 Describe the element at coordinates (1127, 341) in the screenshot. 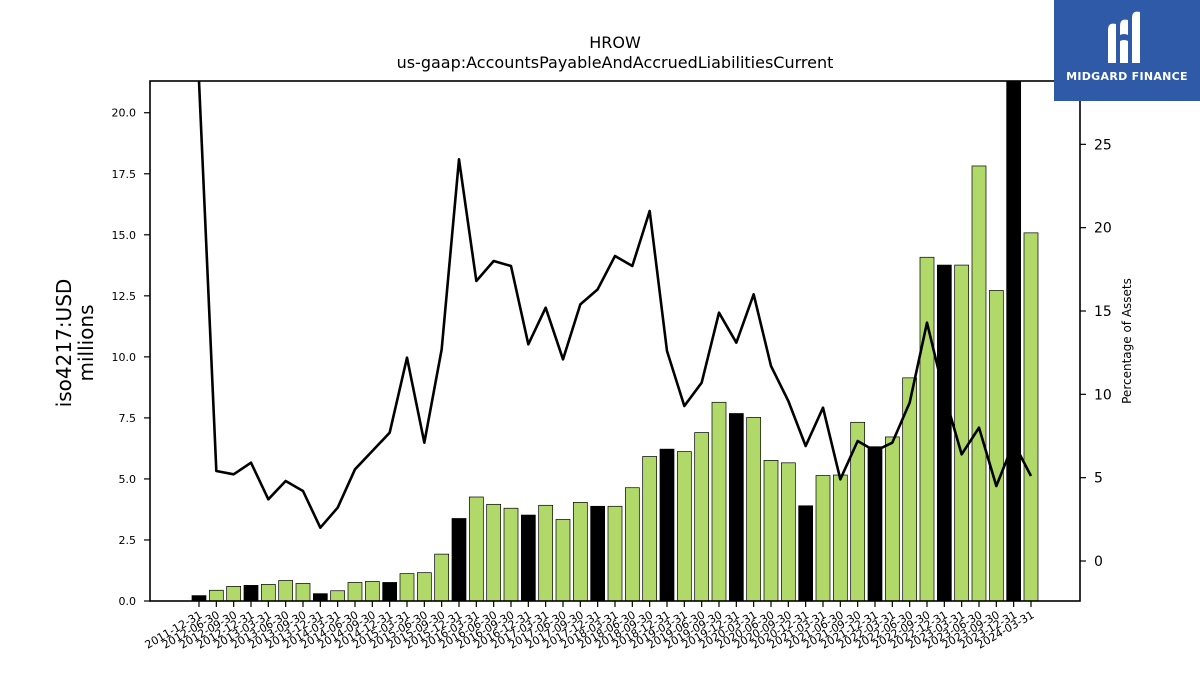

I see `y-axis-right-label: Percentage of Assets` at that location.